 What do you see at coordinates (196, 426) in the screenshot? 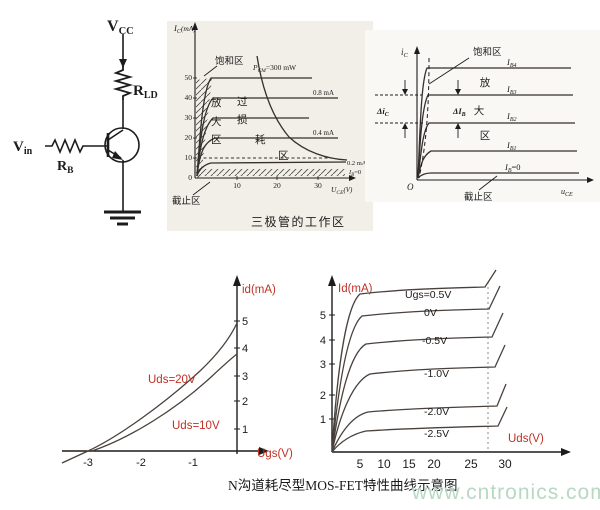
I see `uds10-label: Uds=10V` at bounding box center [196, 426].